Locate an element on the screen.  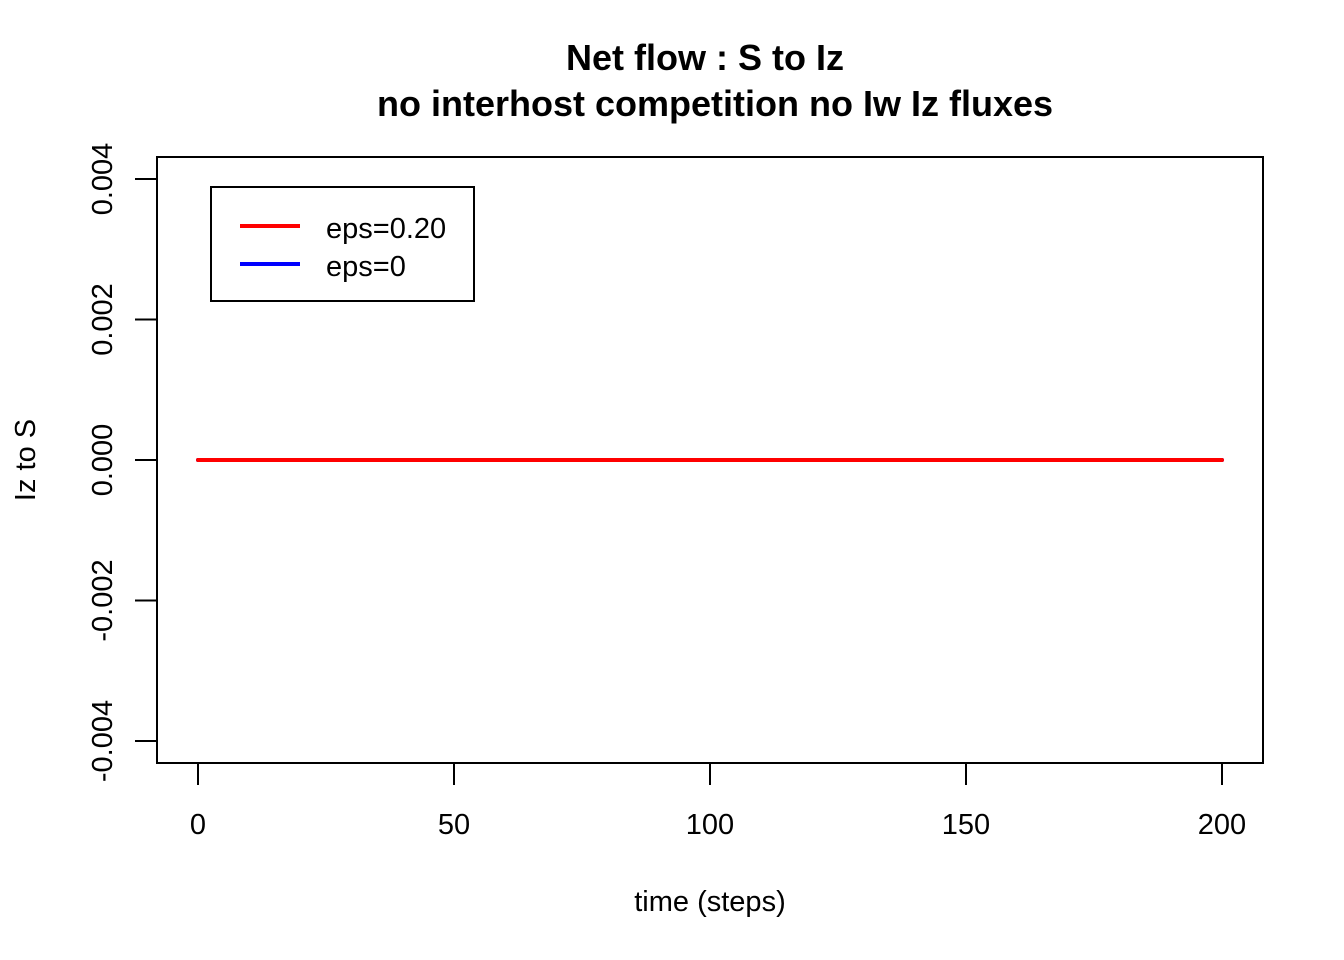
y-axis-label: Iz to S is located at coordinates (26, 460).